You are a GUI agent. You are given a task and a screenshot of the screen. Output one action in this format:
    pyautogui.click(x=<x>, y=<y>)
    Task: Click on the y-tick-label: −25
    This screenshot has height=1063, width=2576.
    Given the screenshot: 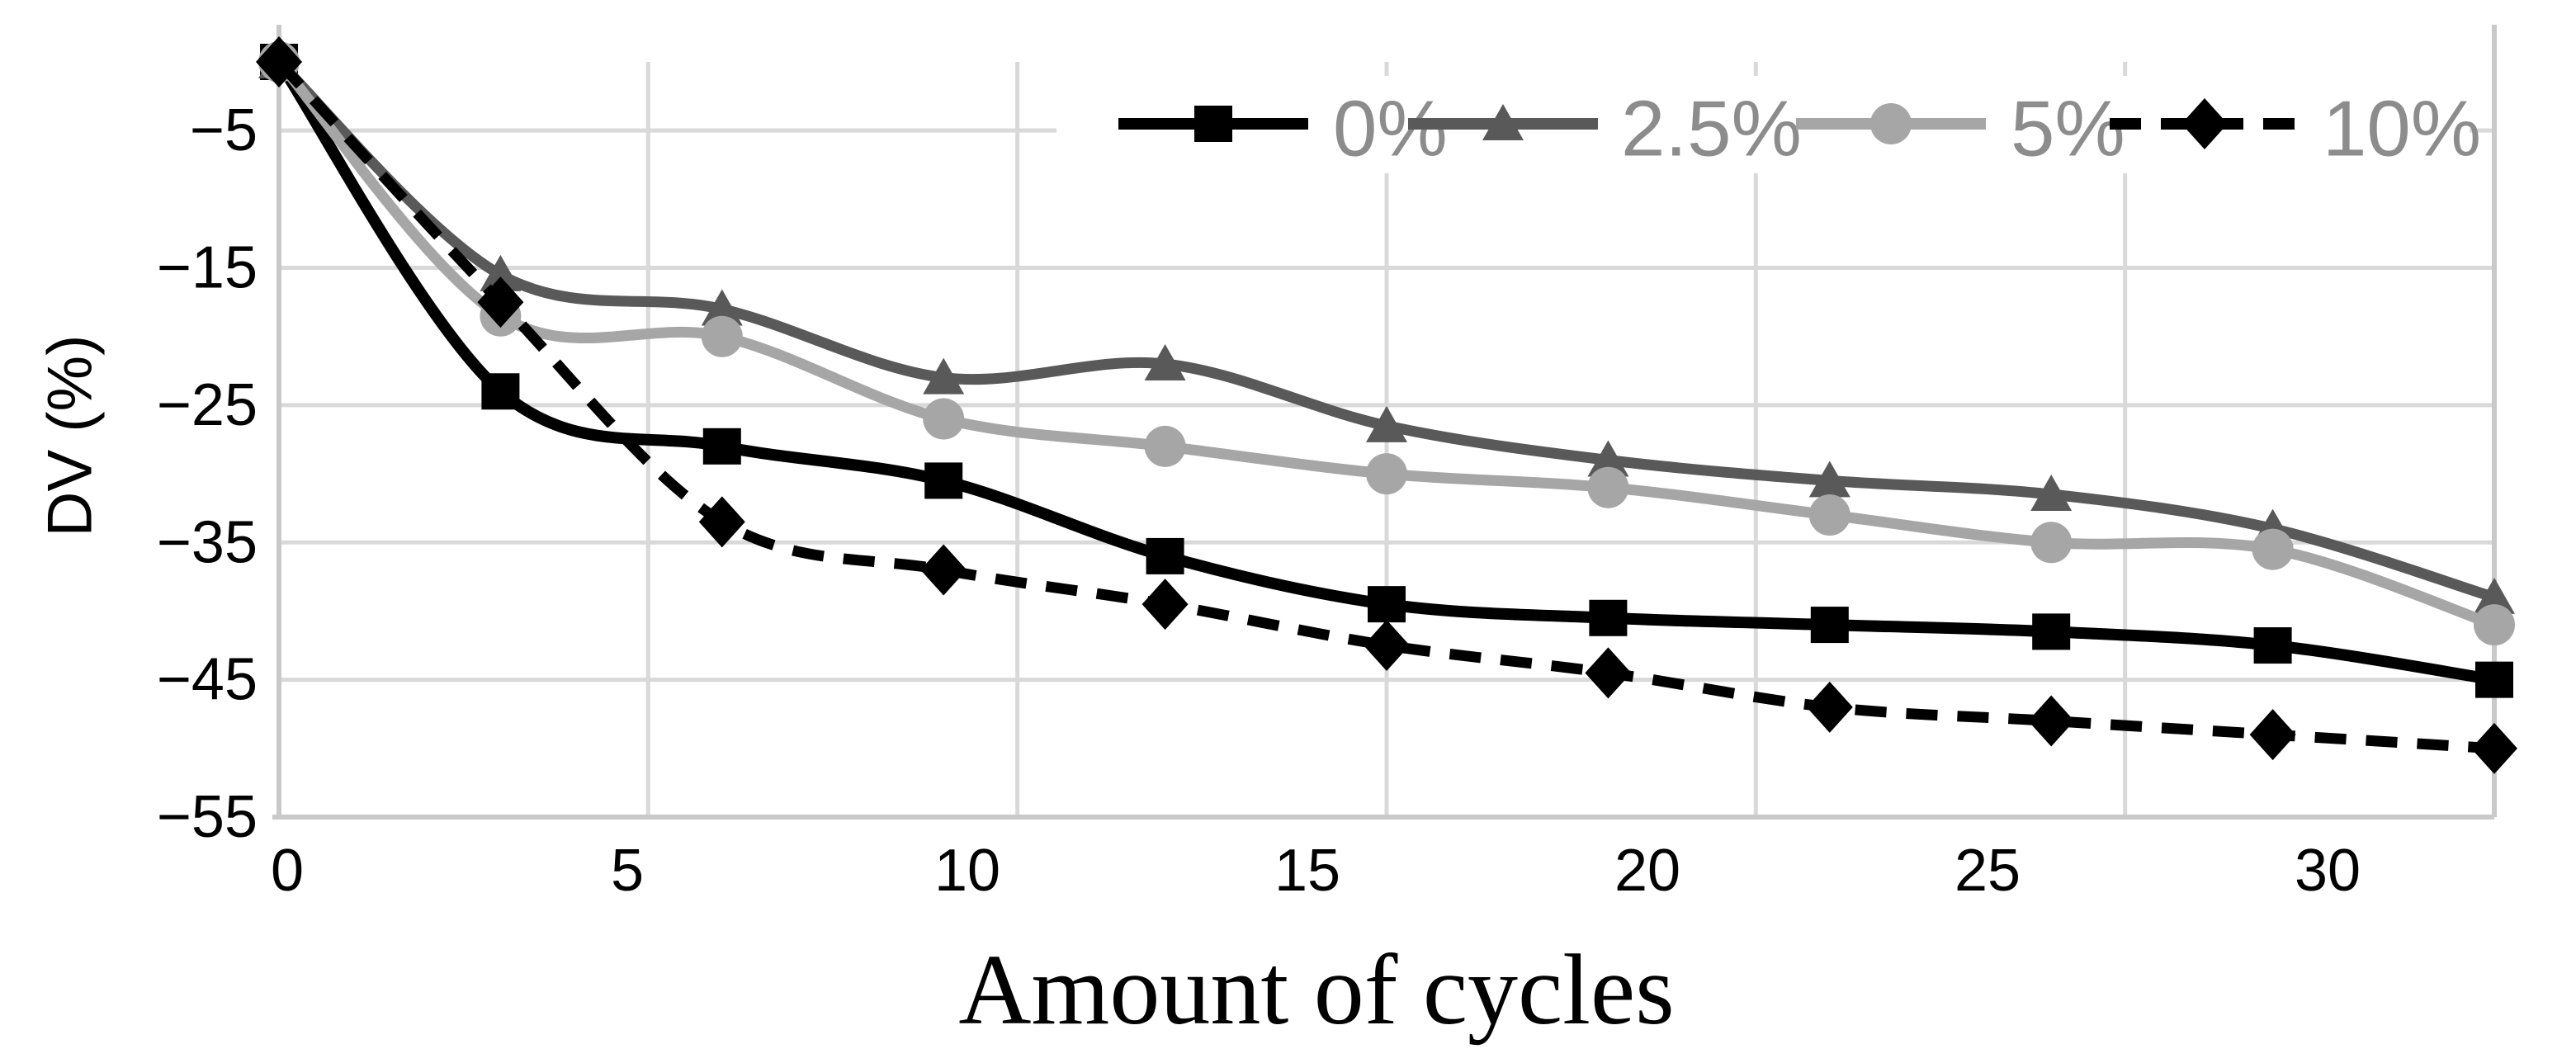 What is the action you would take?
    pyautogui.click(x=207, y=405)
    